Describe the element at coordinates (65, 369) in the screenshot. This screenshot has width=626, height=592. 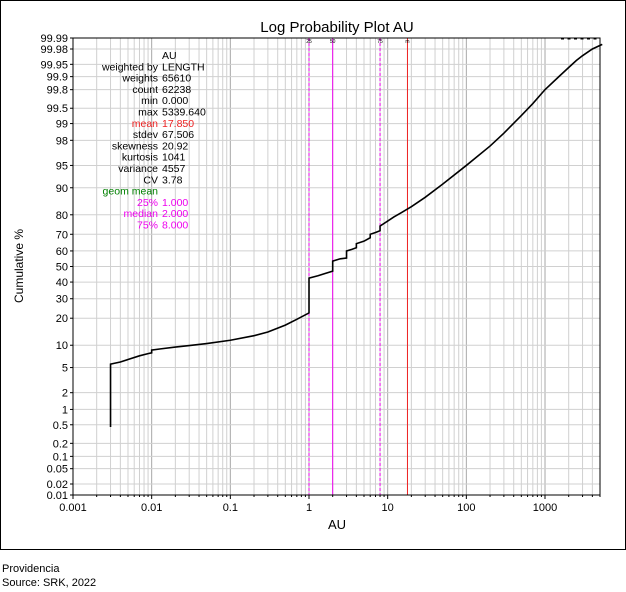
I see `y-tick-label: 5` at that location.